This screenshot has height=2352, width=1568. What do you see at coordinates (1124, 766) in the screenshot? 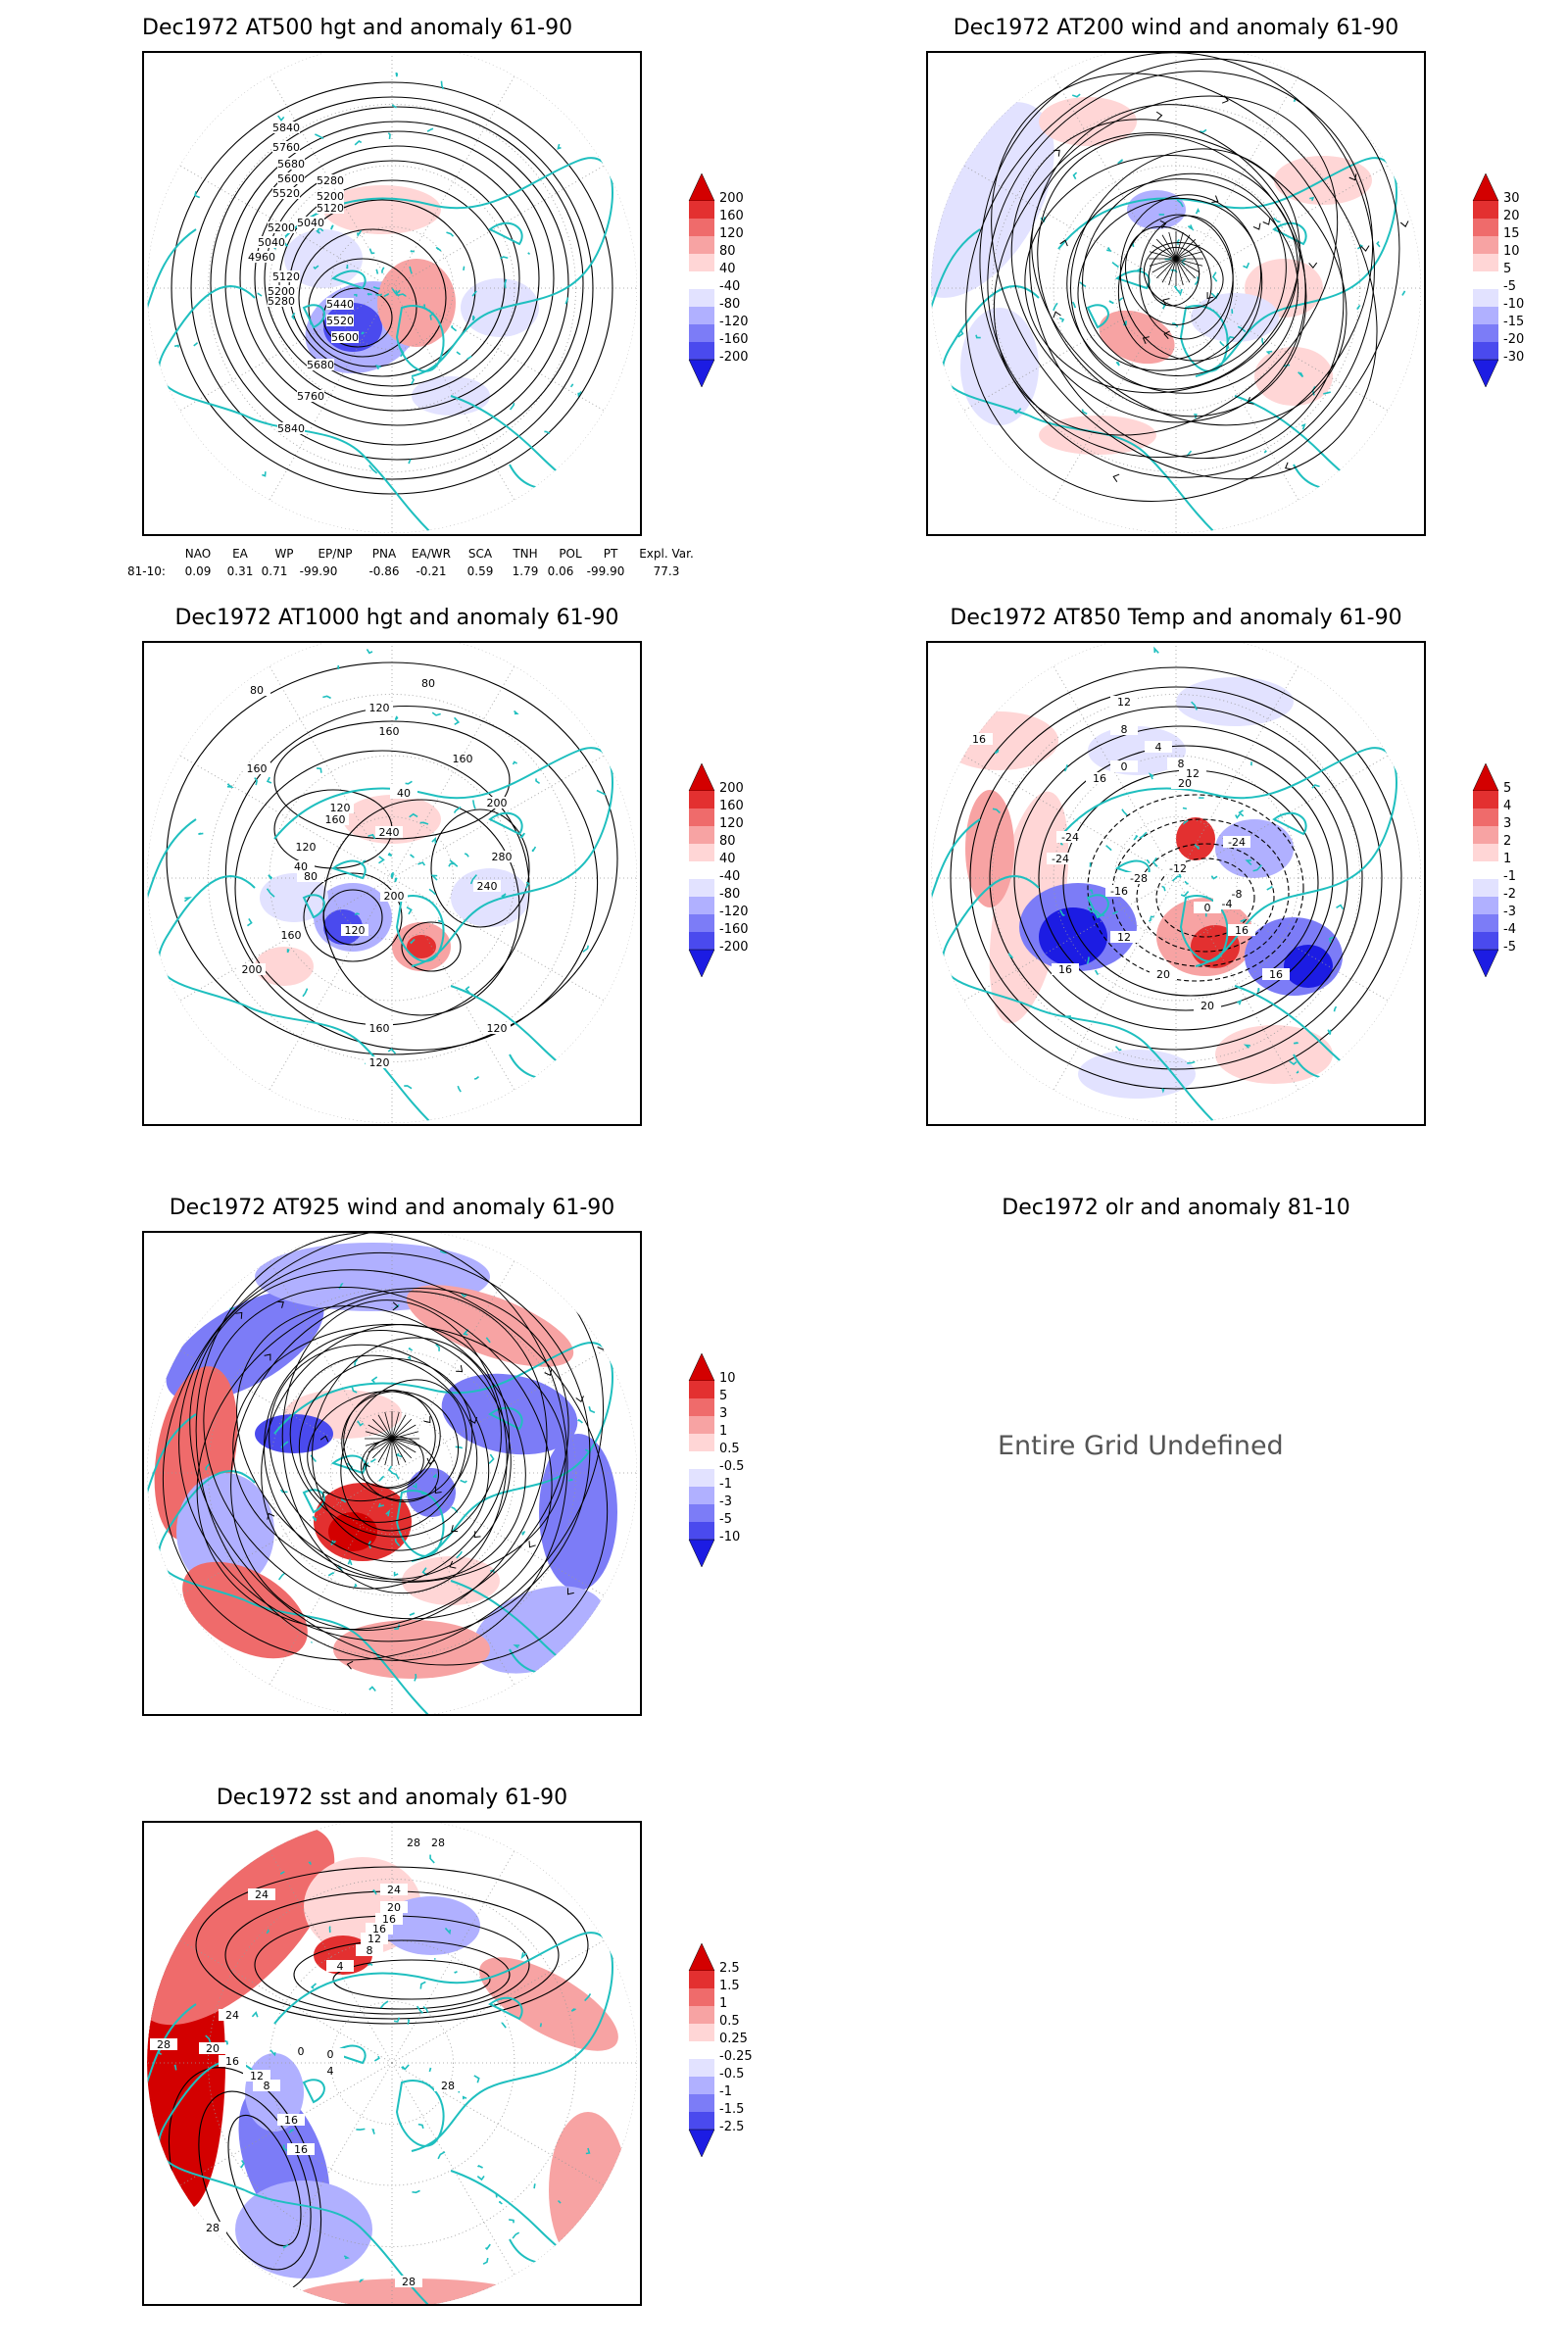
I see `contour-label: 0` at bounding box center [1124, 766].